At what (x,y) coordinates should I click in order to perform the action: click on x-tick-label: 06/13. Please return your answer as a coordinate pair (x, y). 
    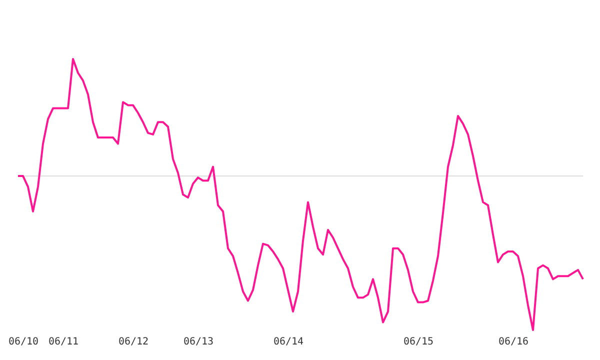
    Looking at the image, I should click on (198, 342).